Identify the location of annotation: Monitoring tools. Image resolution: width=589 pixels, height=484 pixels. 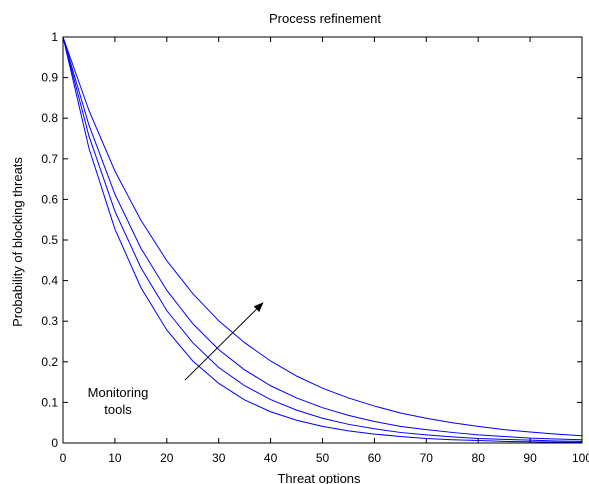
(176, 359).